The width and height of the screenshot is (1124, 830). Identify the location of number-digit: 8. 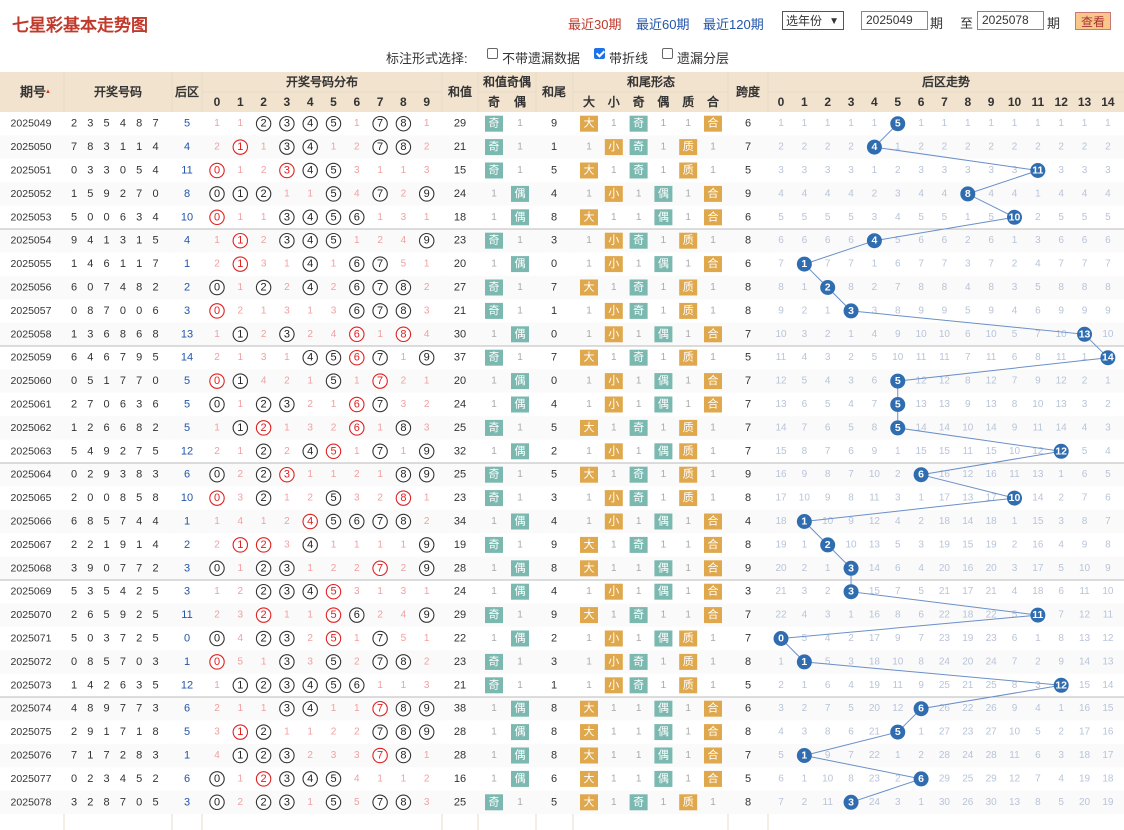
(123, 498).